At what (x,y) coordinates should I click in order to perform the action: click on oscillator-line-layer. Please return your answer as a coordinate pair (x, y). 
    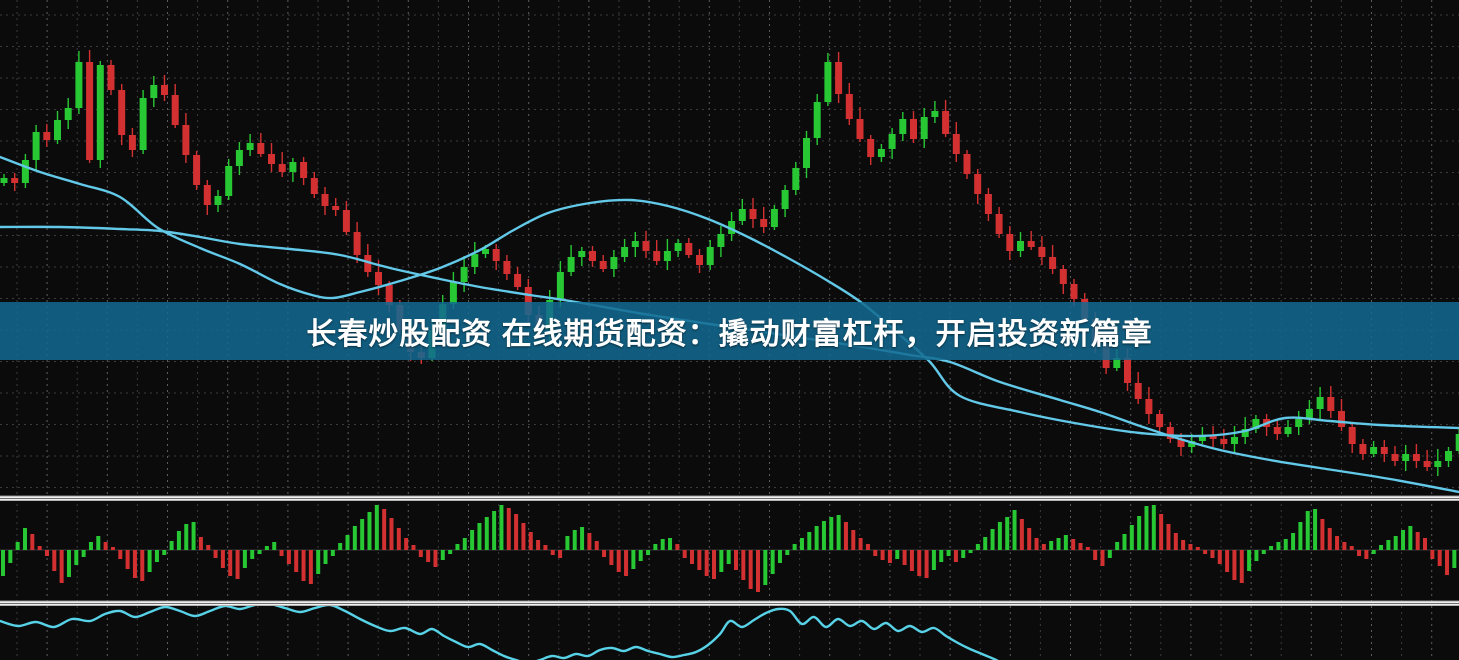
    Looking at the image, I should click on (499, 631).